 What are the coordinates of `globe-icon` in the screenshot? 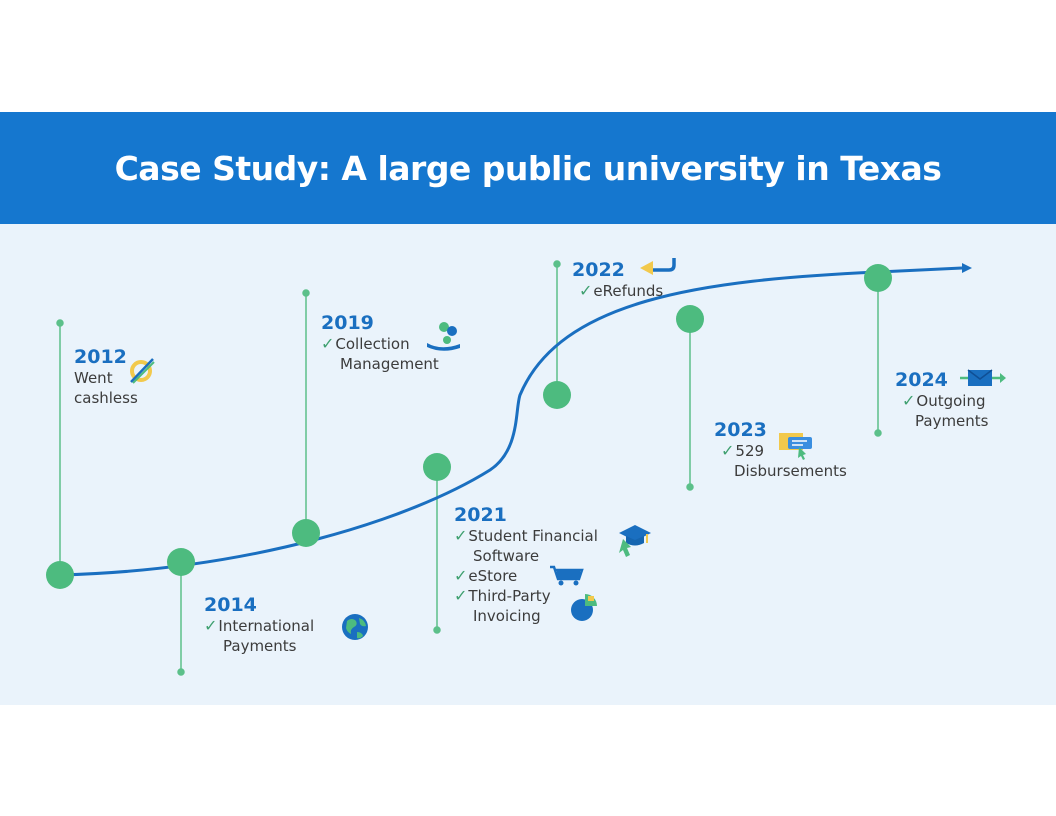 It's located at (355, 627).